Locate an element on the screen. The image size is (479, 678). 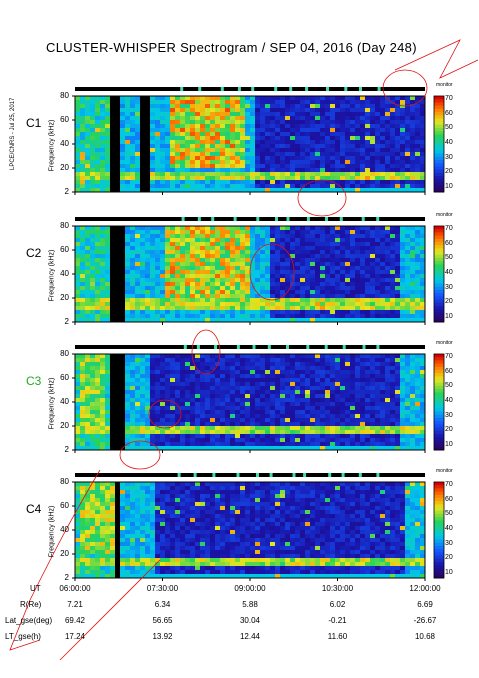
footer-value-0-2: 09:00:00 is located at coordinates (250, 588).